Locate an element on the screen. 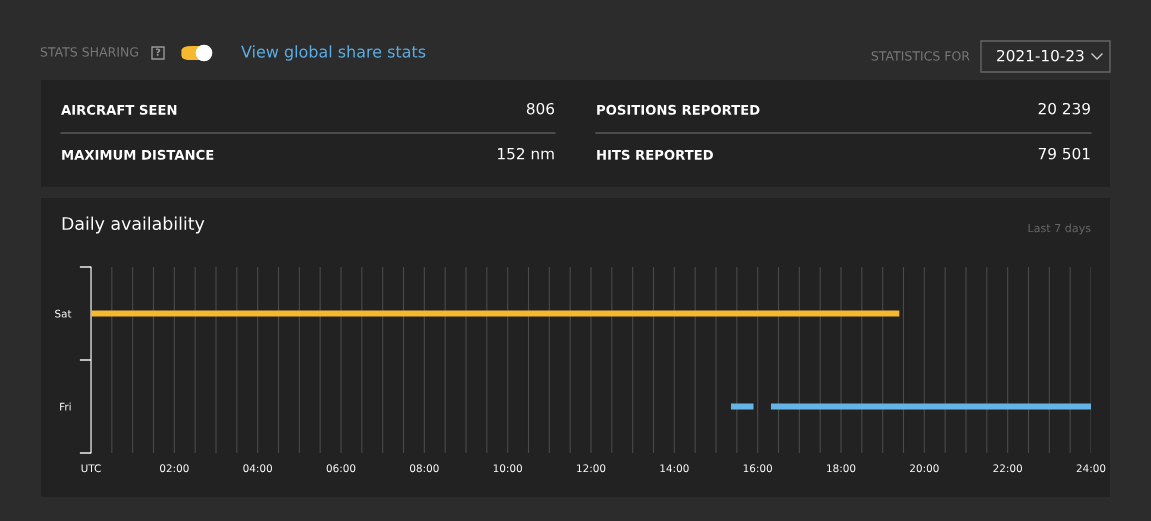  text: AIRCRAFT SEEN is located at coordinates (119, 109).